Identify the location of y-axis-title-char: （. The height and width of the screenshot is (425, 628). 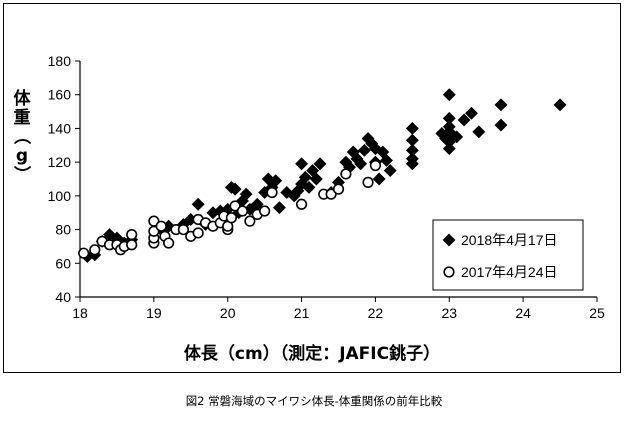
(21, 136).